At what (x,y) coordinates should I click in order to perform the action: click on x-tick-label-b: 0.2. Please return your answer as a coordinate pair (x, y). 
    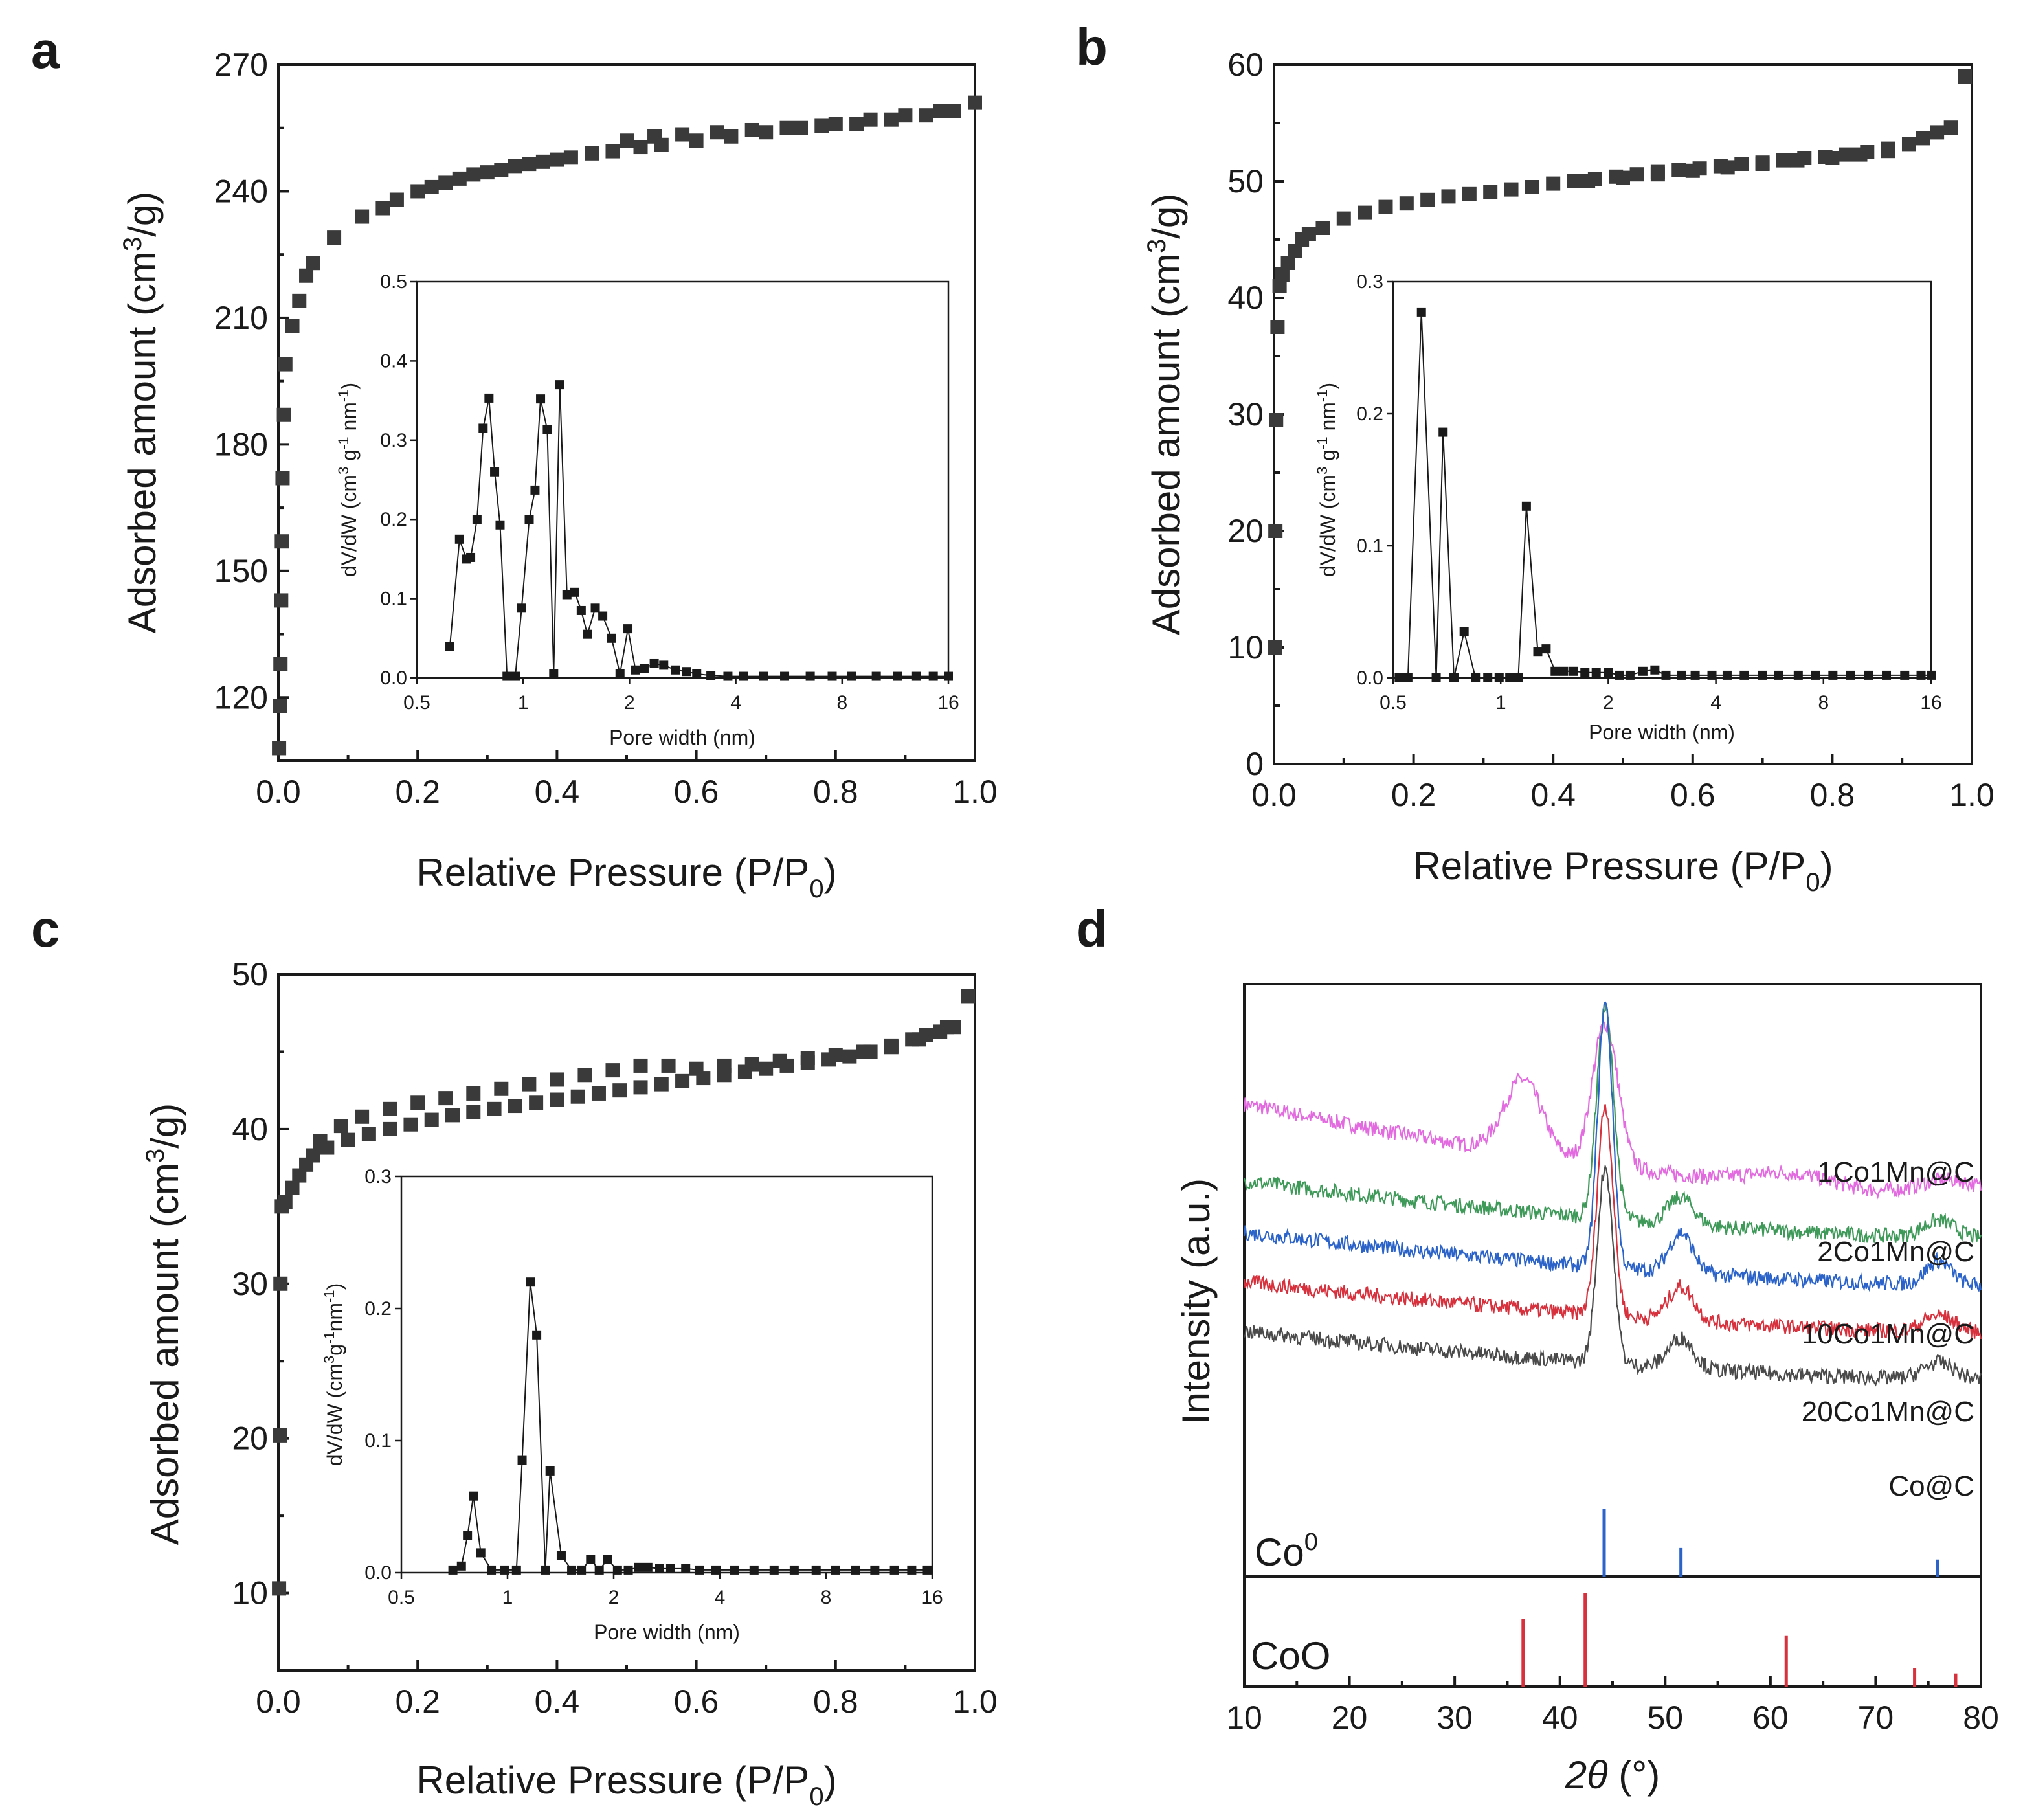
    Looking at the image, I should click on (1413, 795).